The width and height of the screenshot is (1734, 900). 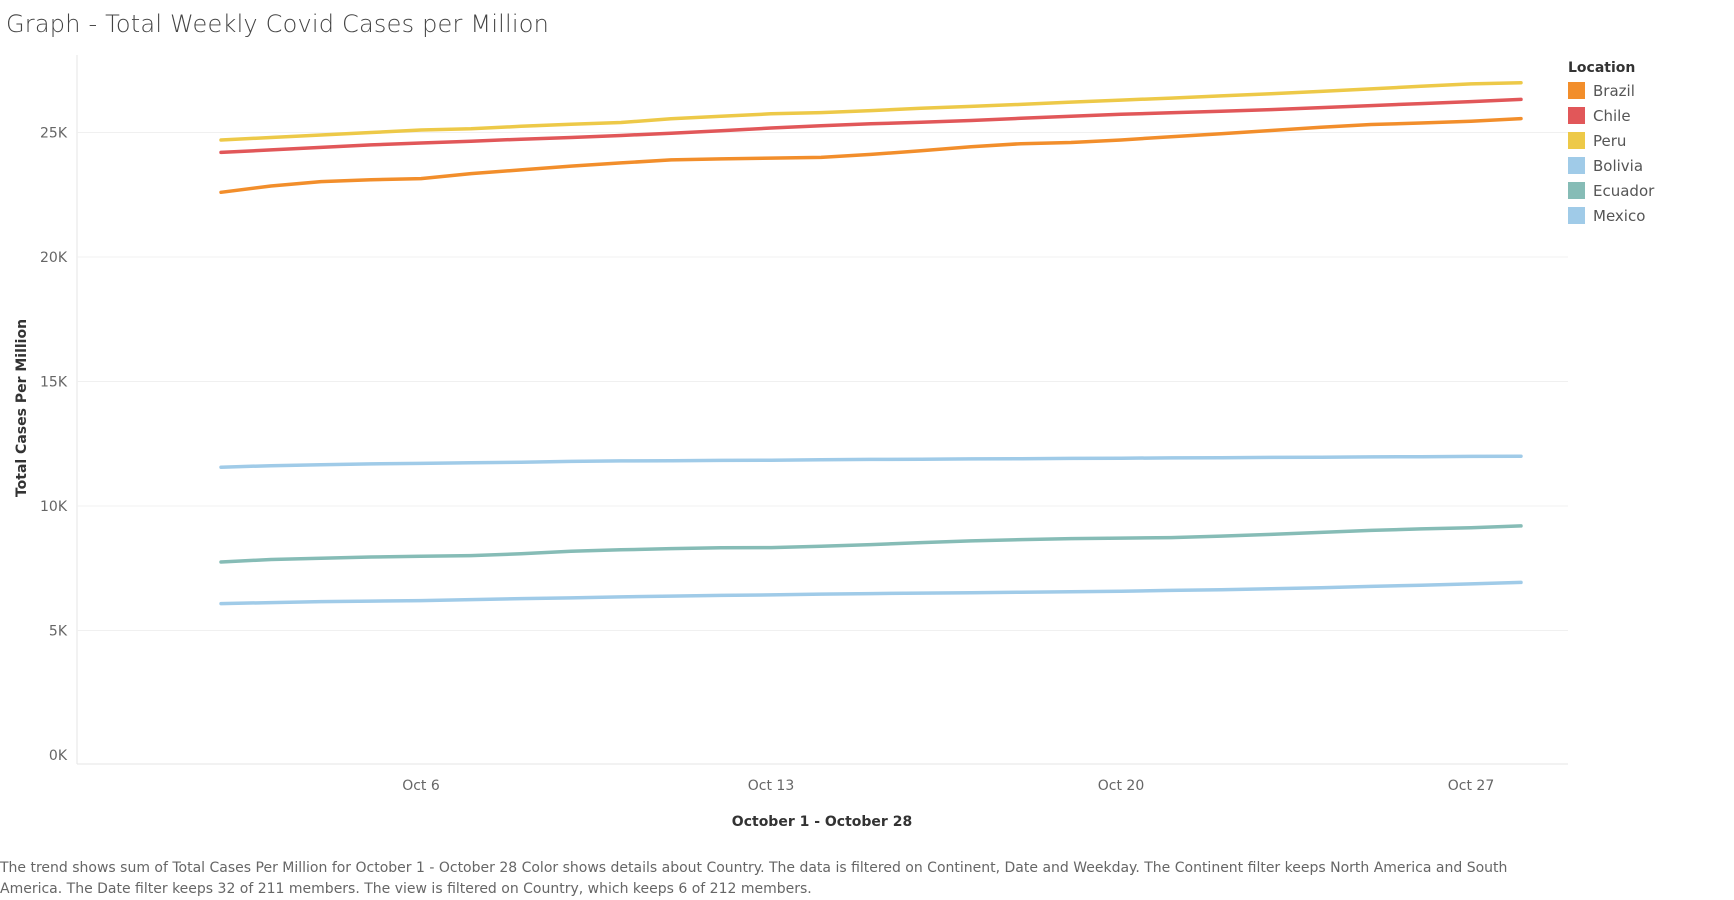 I want to click on legend-item: Chile, so click(x=1611, y=115).